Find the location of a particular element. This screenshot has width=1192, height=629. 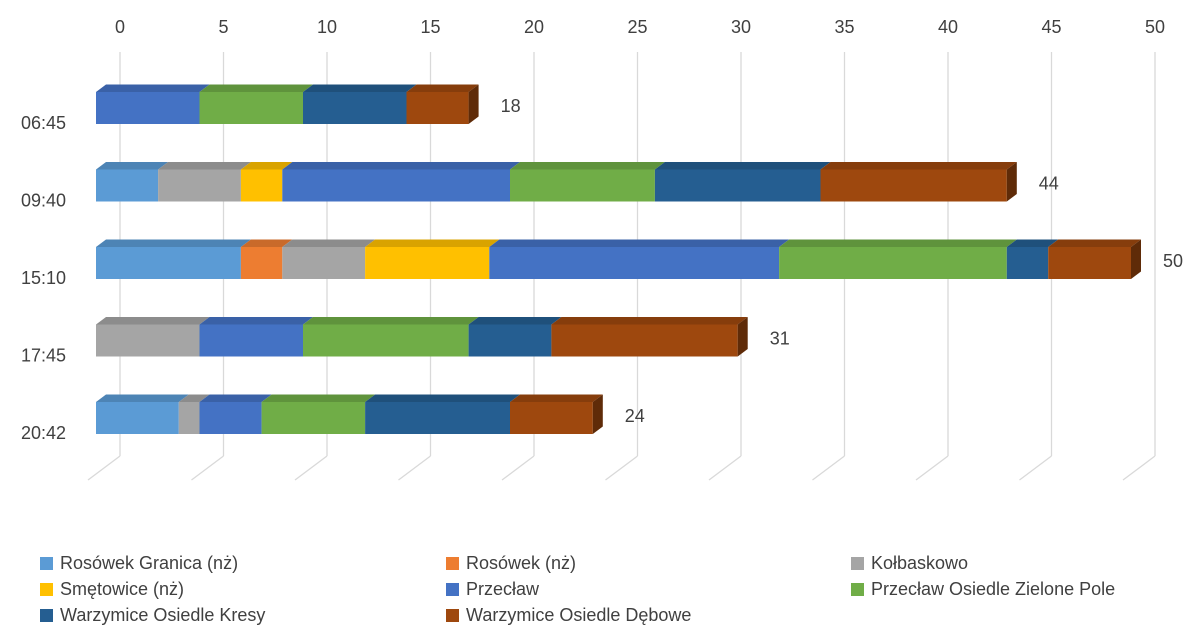

x-tick-label: 25 is located at coordinates (637, 27).